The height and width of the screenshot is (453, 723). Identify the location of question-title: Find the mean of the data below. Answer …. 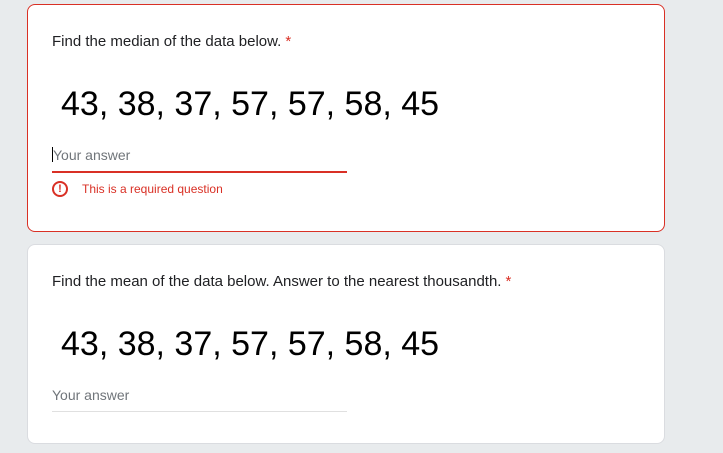
(281, 281).